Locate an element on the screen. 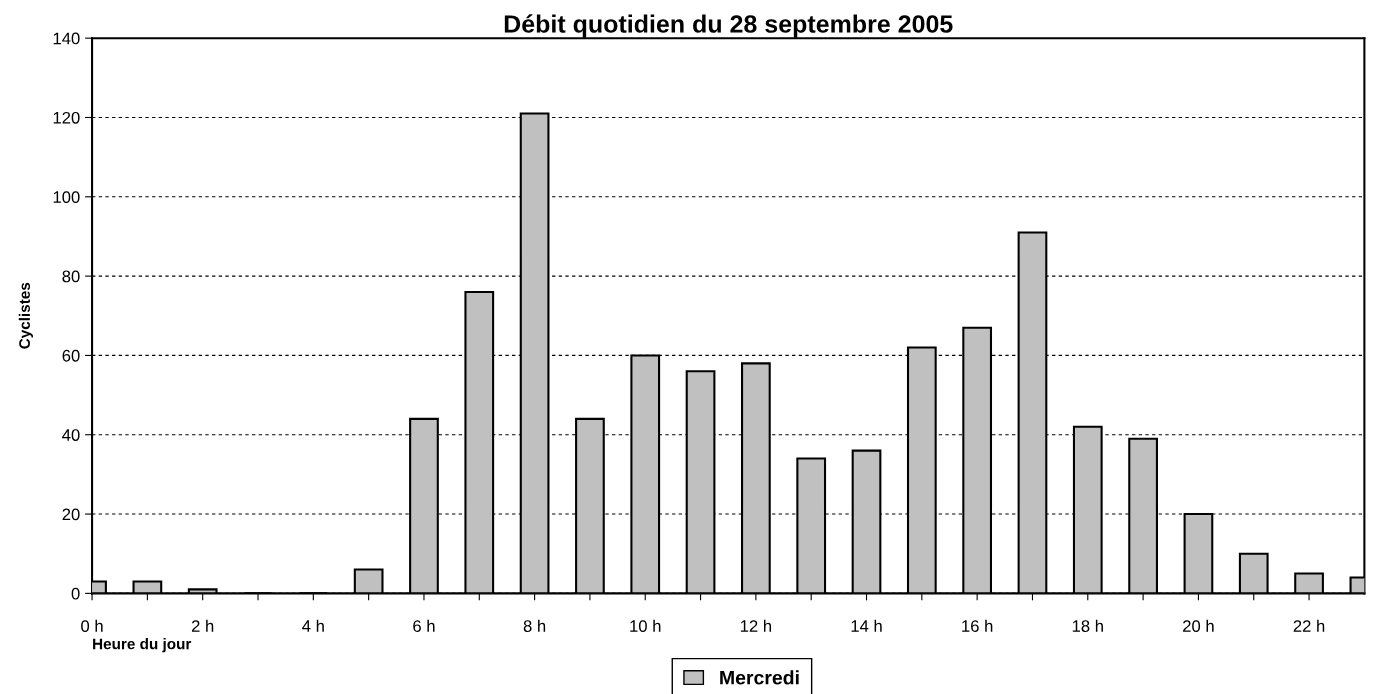 The height and width of the screenshot is (694, 1374). y-tick-label: 20 is located at coordinates (71, 514).